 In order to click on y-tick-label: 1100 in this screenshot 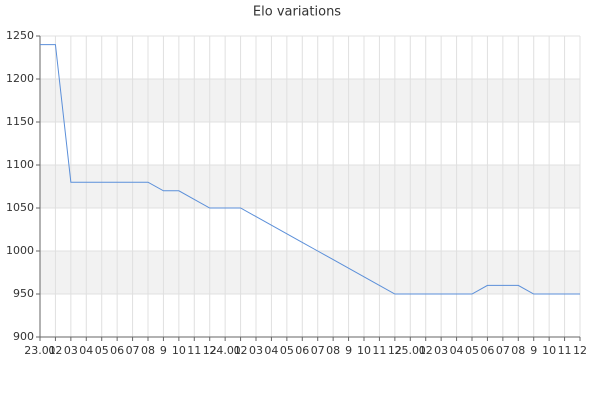, I will do `click(20, 164)`.